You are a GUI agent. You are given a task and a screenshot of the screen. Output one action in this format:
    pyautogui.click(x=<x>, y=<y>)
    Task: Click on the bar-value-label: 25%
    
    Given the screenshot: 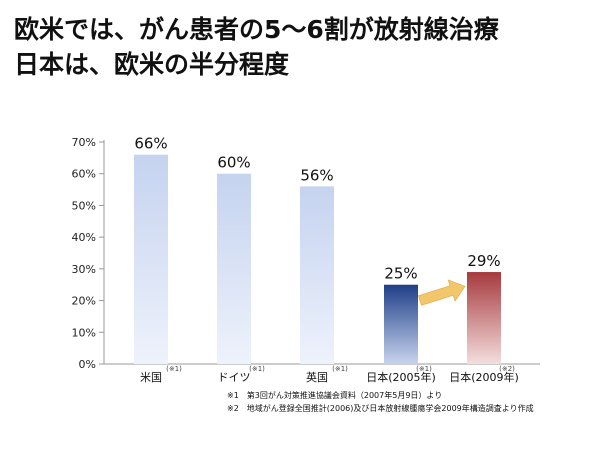 What is the action you would take?
    pyautogui.click(x=400, y=274)
    